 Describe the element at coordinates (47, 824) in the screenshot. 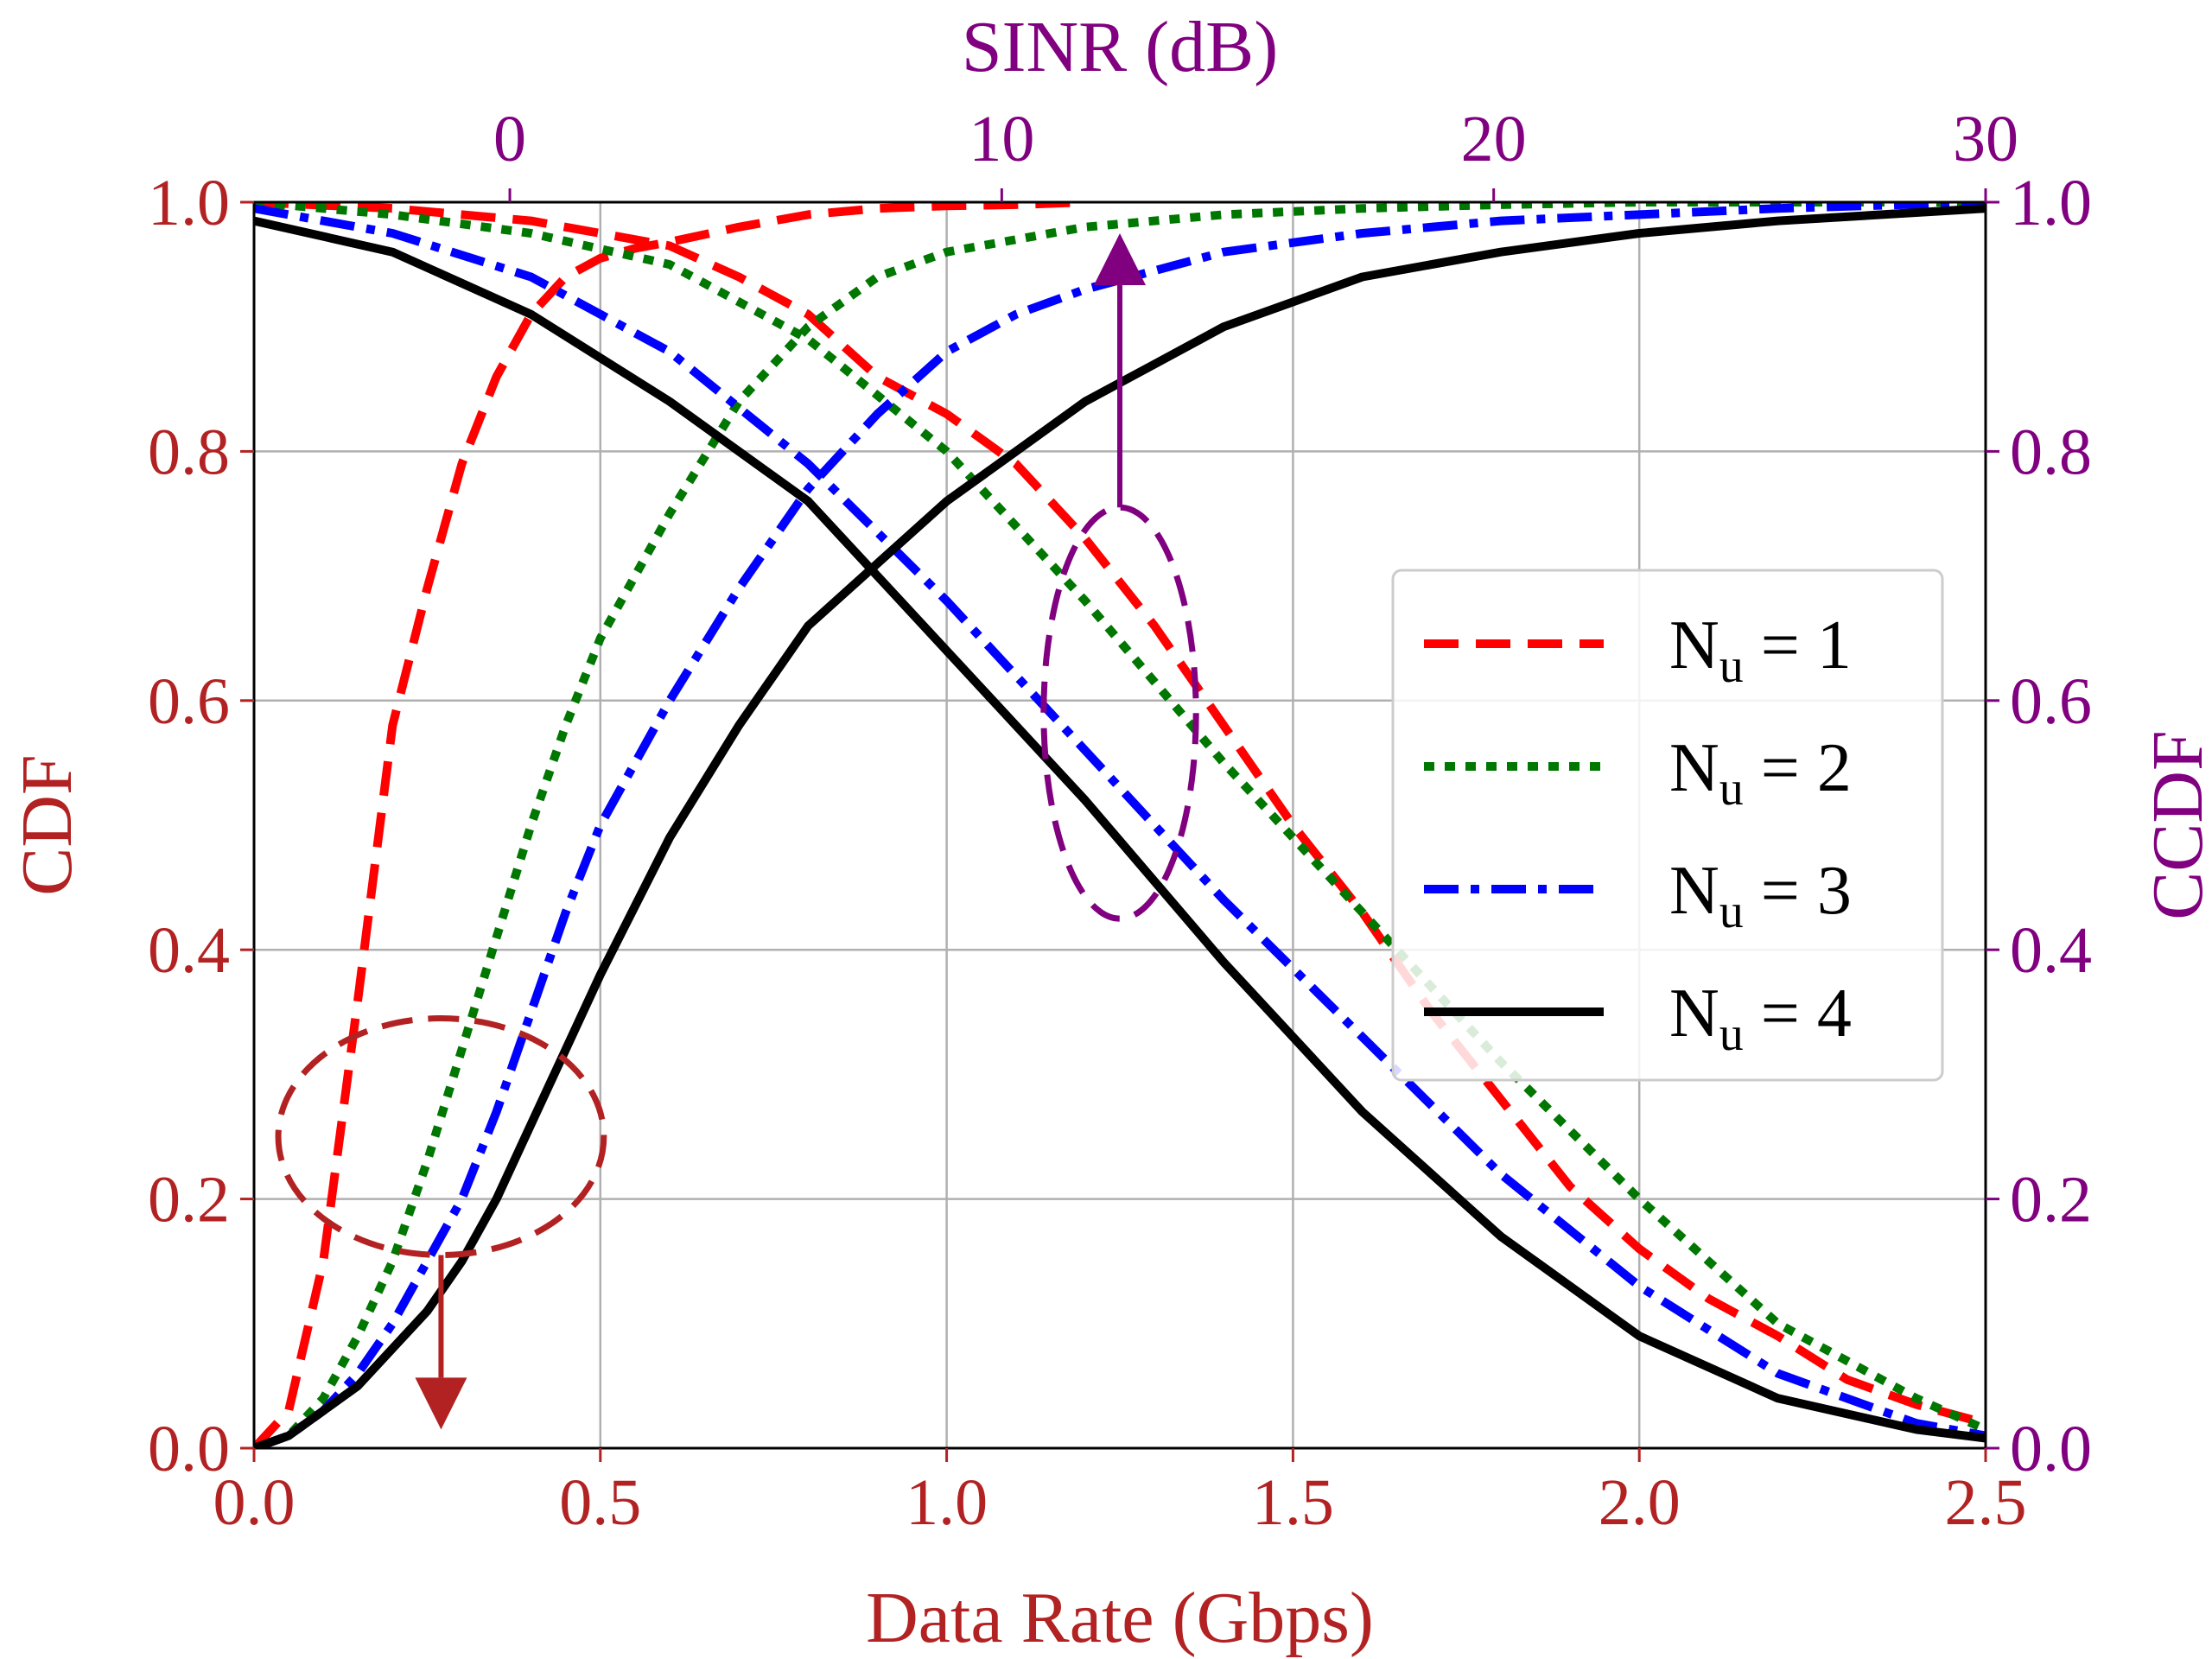

I see `y-axis-label: CDF` at that location.